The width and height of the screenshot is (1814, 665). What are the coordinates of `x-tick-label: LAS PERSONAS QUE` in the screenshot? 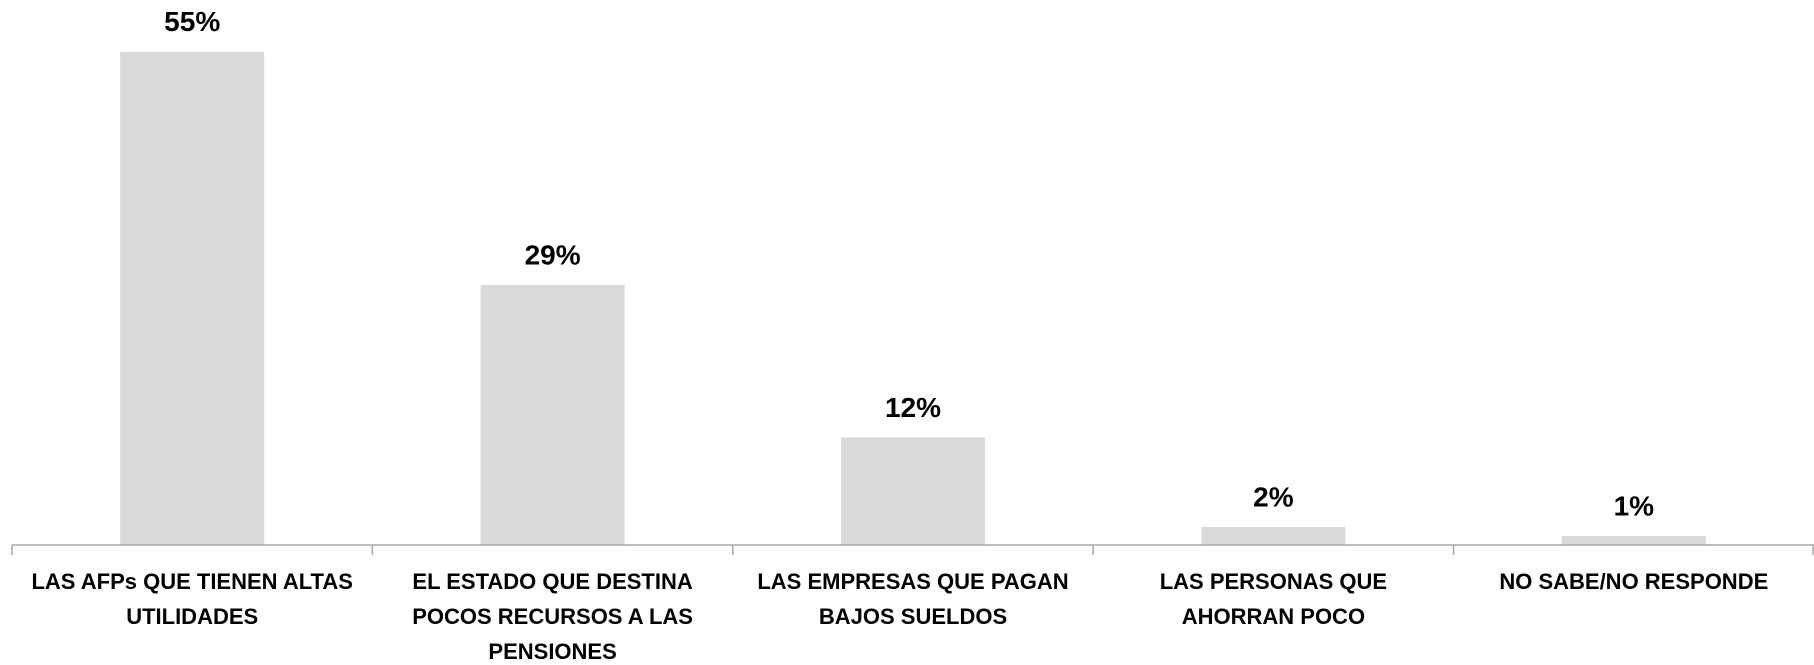 It's located at (1273, 581).